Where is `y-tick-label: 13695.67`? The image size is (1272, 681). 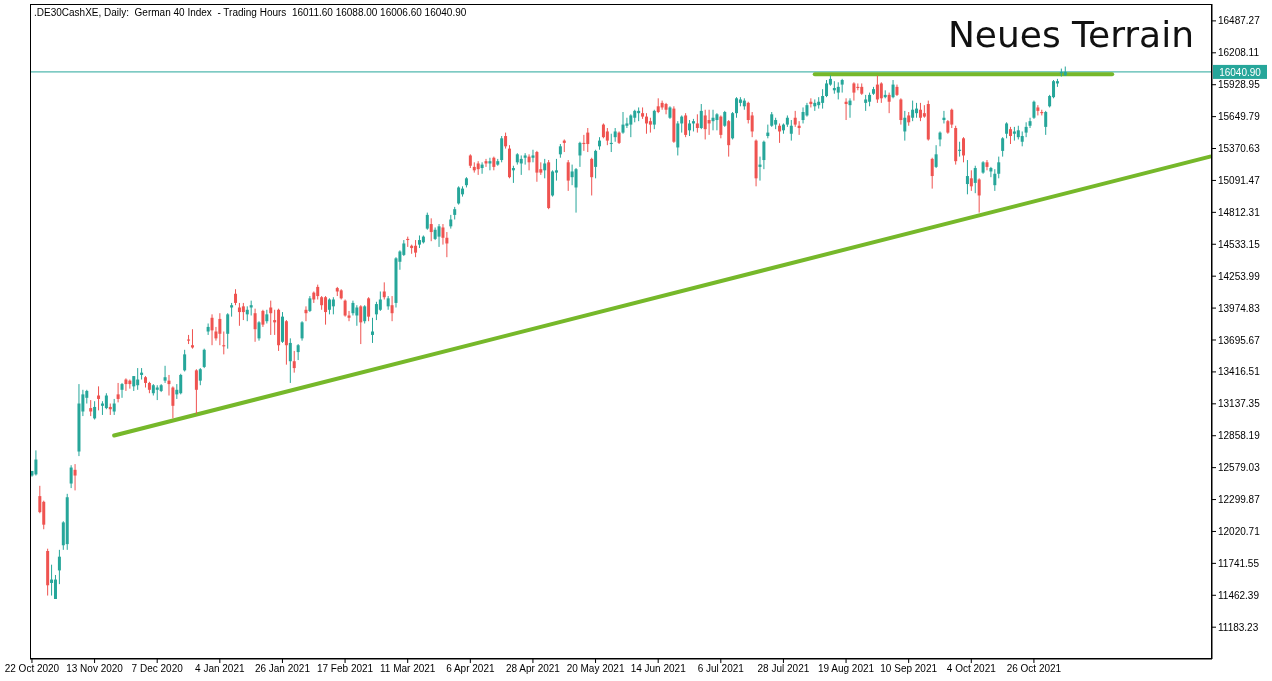 y-tick-label: 13695.67 is located at coordinates (1239, 340).